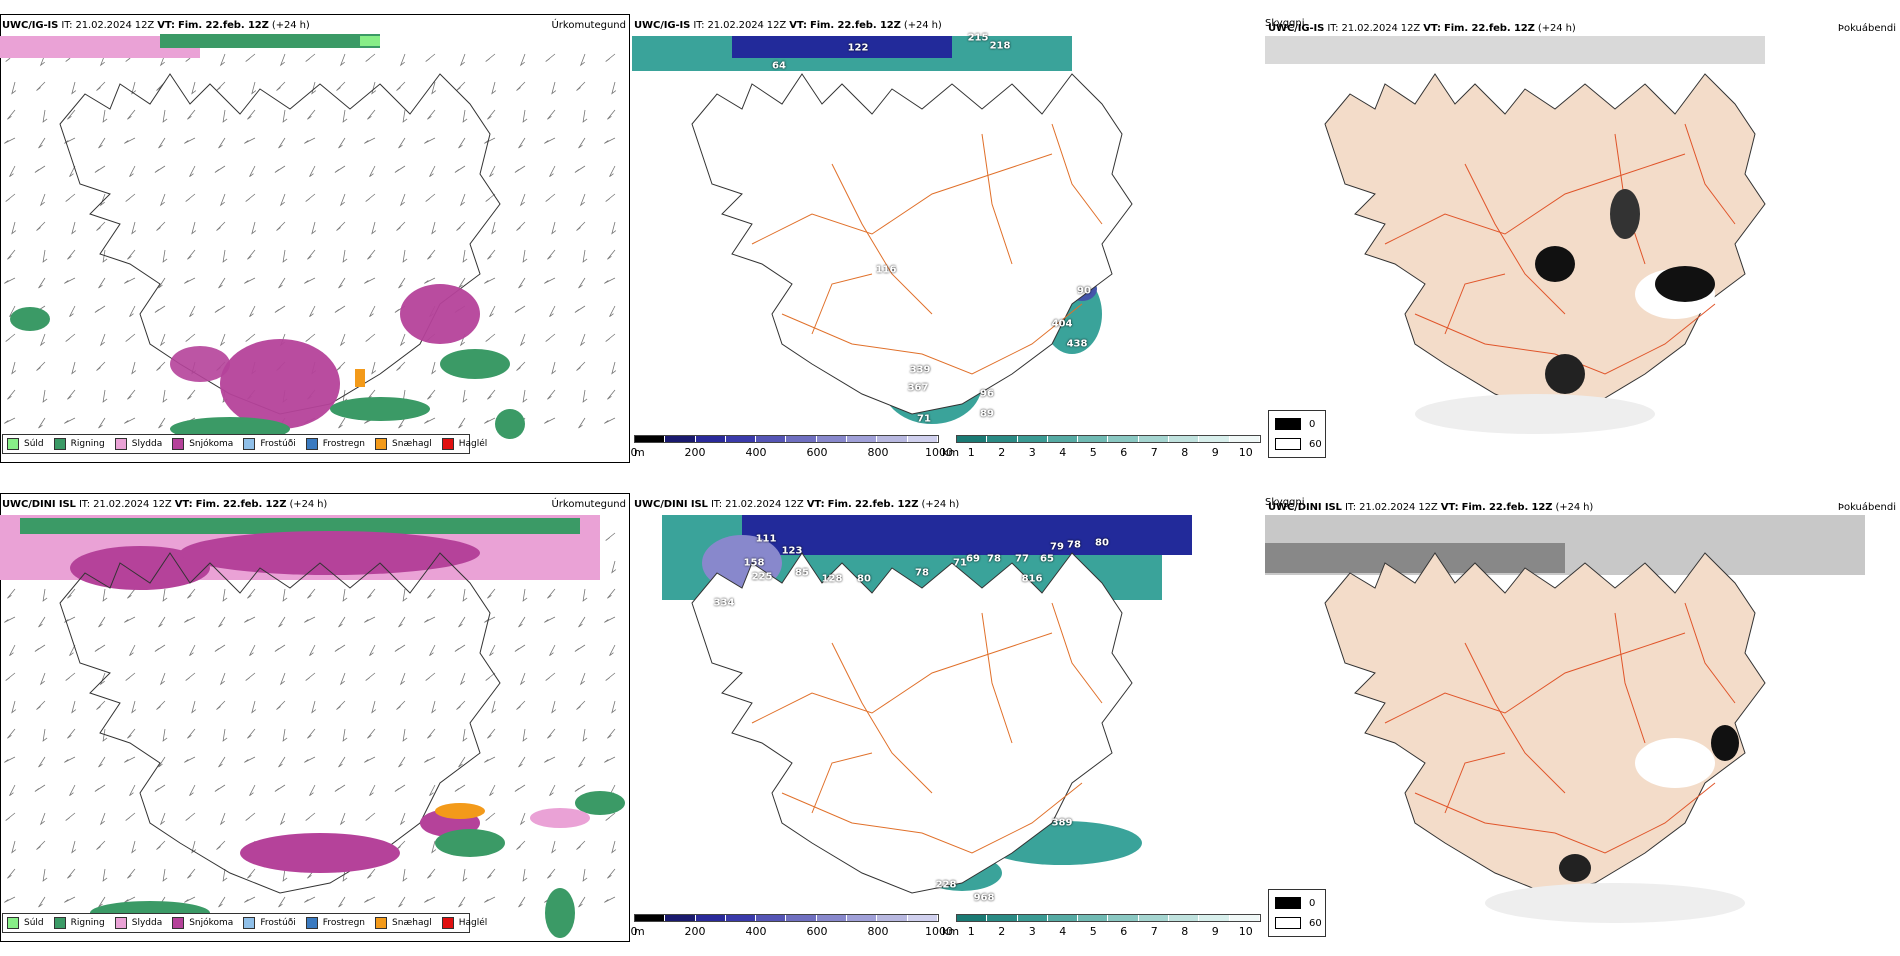  What do you see at coordinates (754, 563) in the screenshot?
I see `cloud-base-value: 158` at bounding box center [754, 563].